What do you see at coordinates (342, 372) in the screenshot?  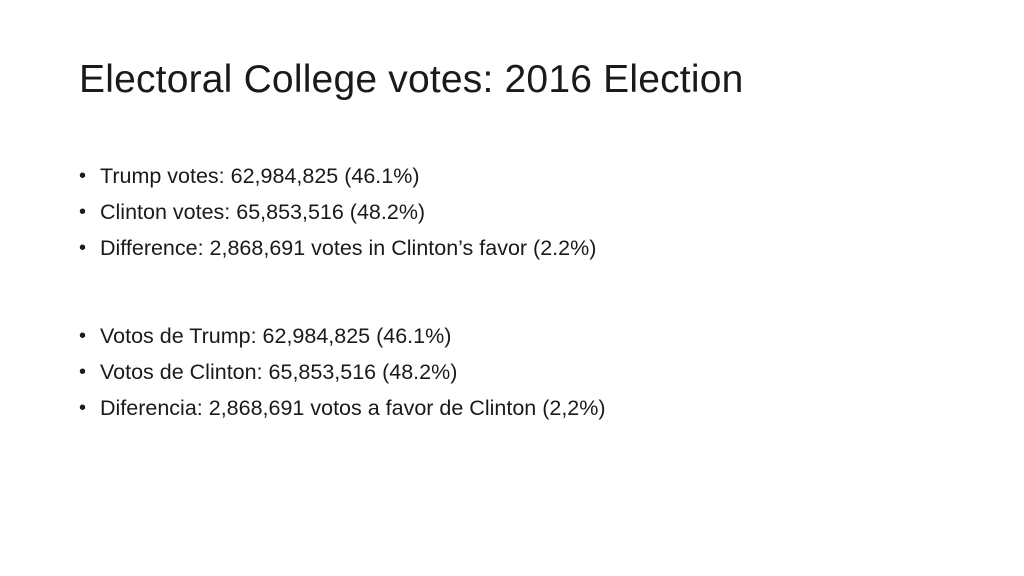 I see `bullet-votos-clinton: Votos de Clinton: 65,853,516 (48.2%)` at bounding box center [342, 372].